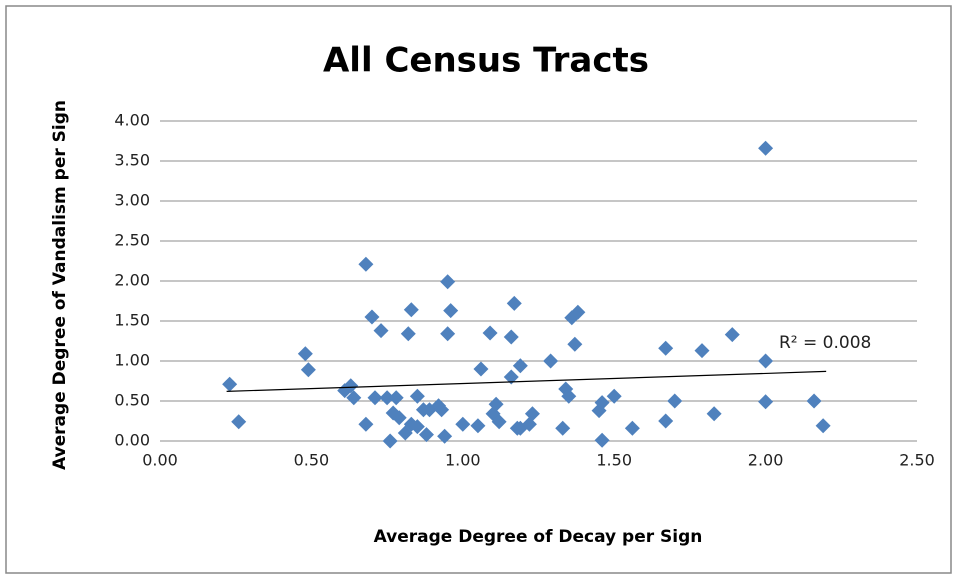 The width and height of the screenshot is (957, 584). I want to click on x-tick-label: 2.00, so click(766, 460).